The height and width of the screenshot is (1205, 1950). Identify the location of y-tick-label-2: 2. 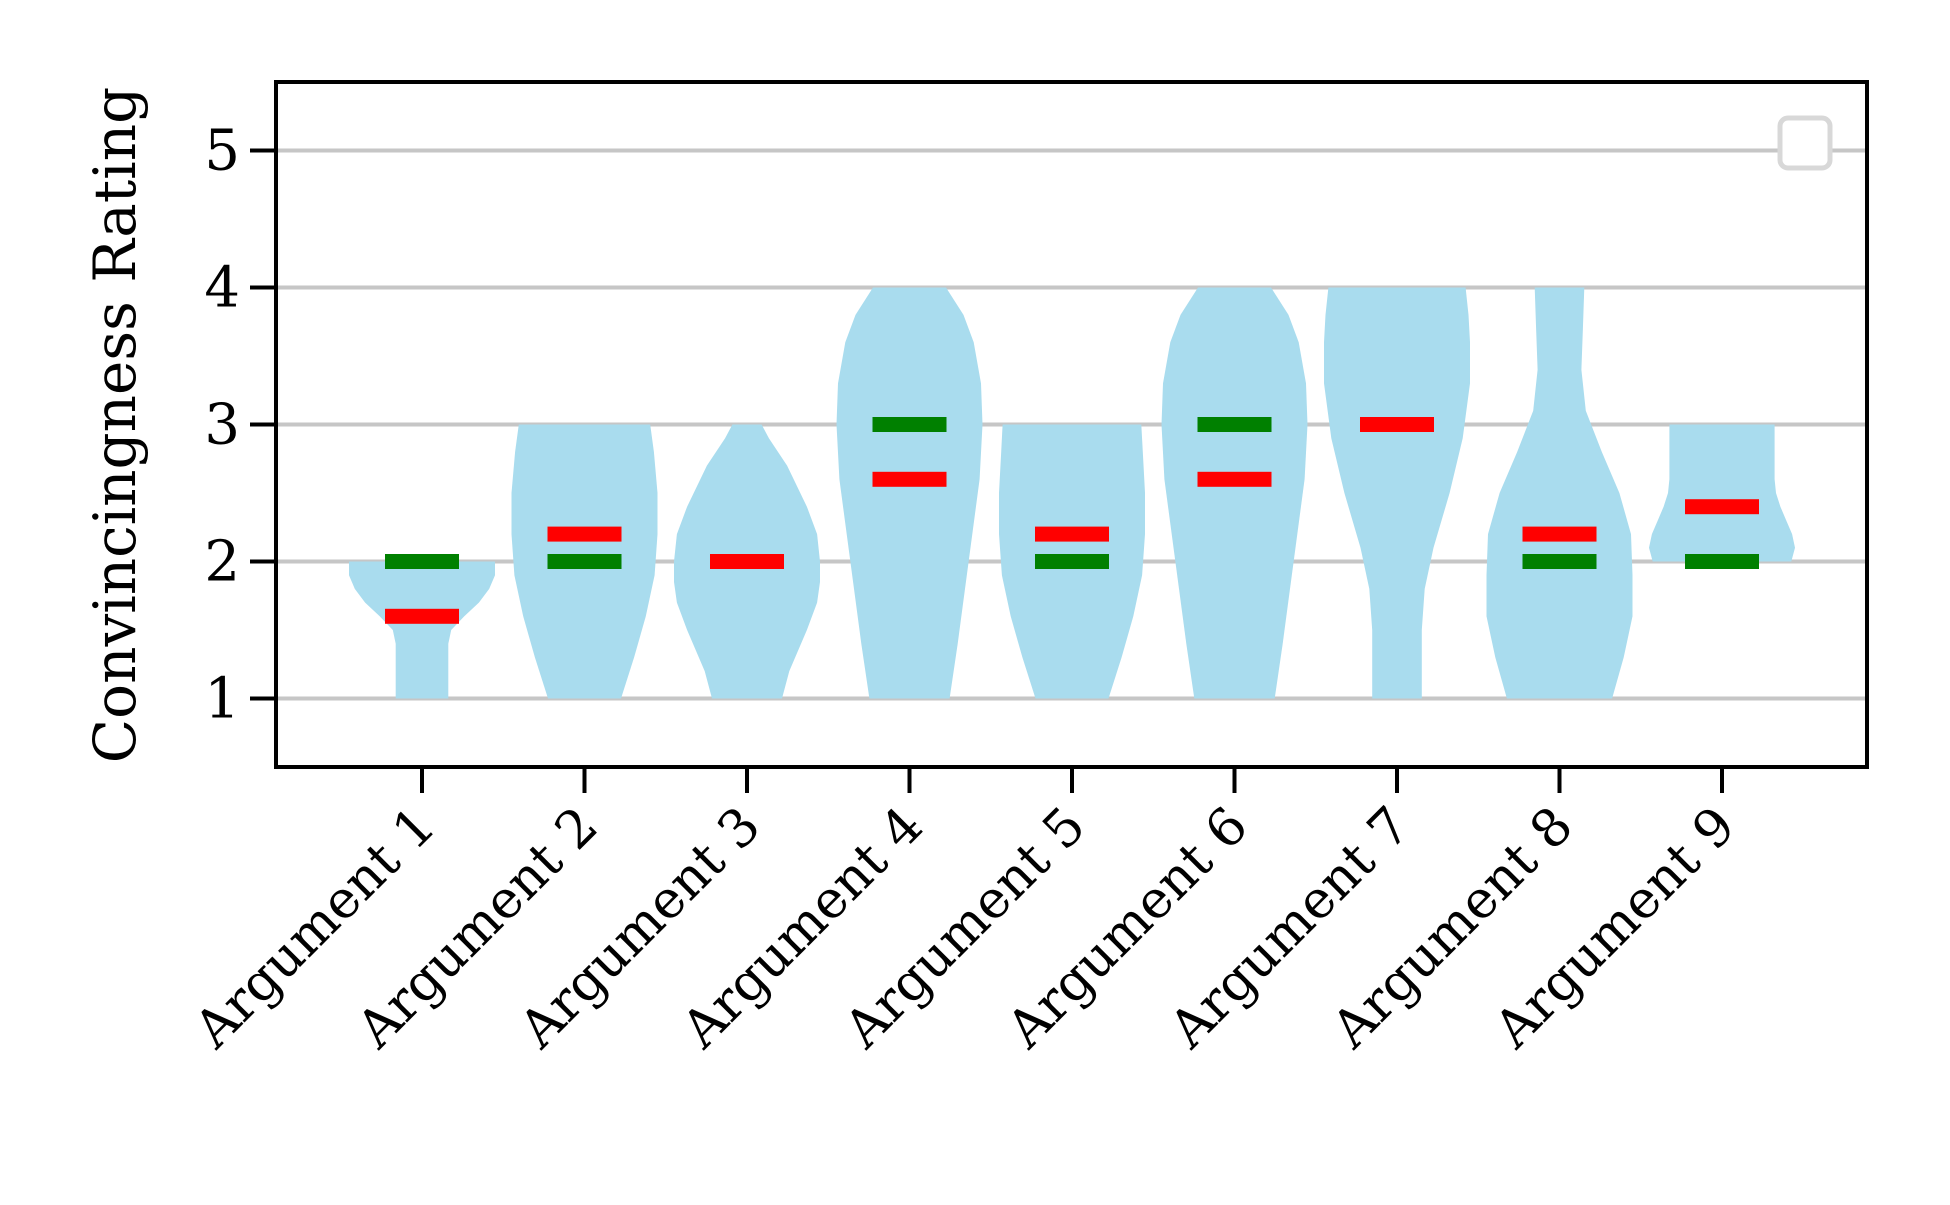
(222, 562).